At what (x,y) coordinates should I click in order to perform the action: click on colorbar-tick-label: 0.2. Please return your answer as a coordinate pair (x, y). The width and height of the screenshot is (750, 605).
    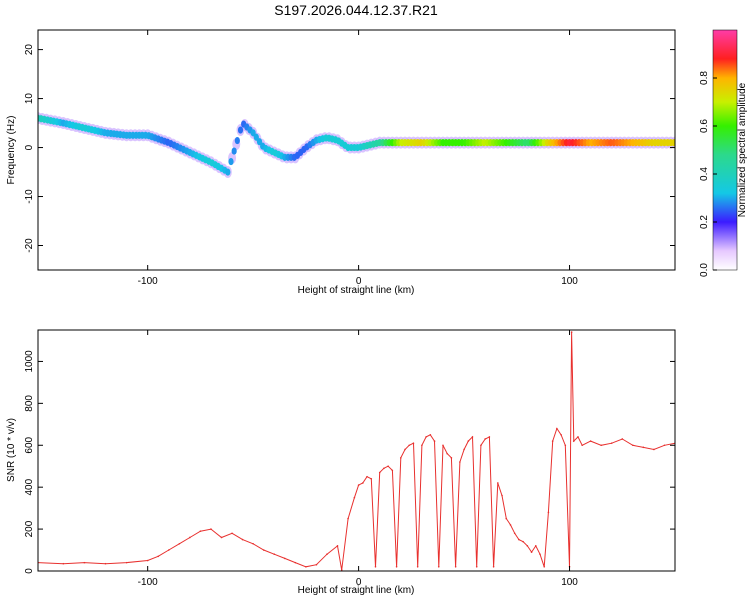
    Looking at the image, I should click on (704, 222).